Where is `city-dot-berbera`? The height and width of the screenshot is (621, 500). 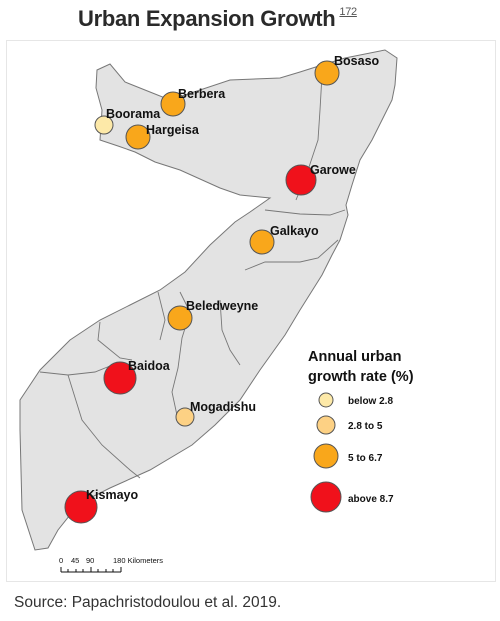
city-dot-berbera is located at coordinates (173, 104).